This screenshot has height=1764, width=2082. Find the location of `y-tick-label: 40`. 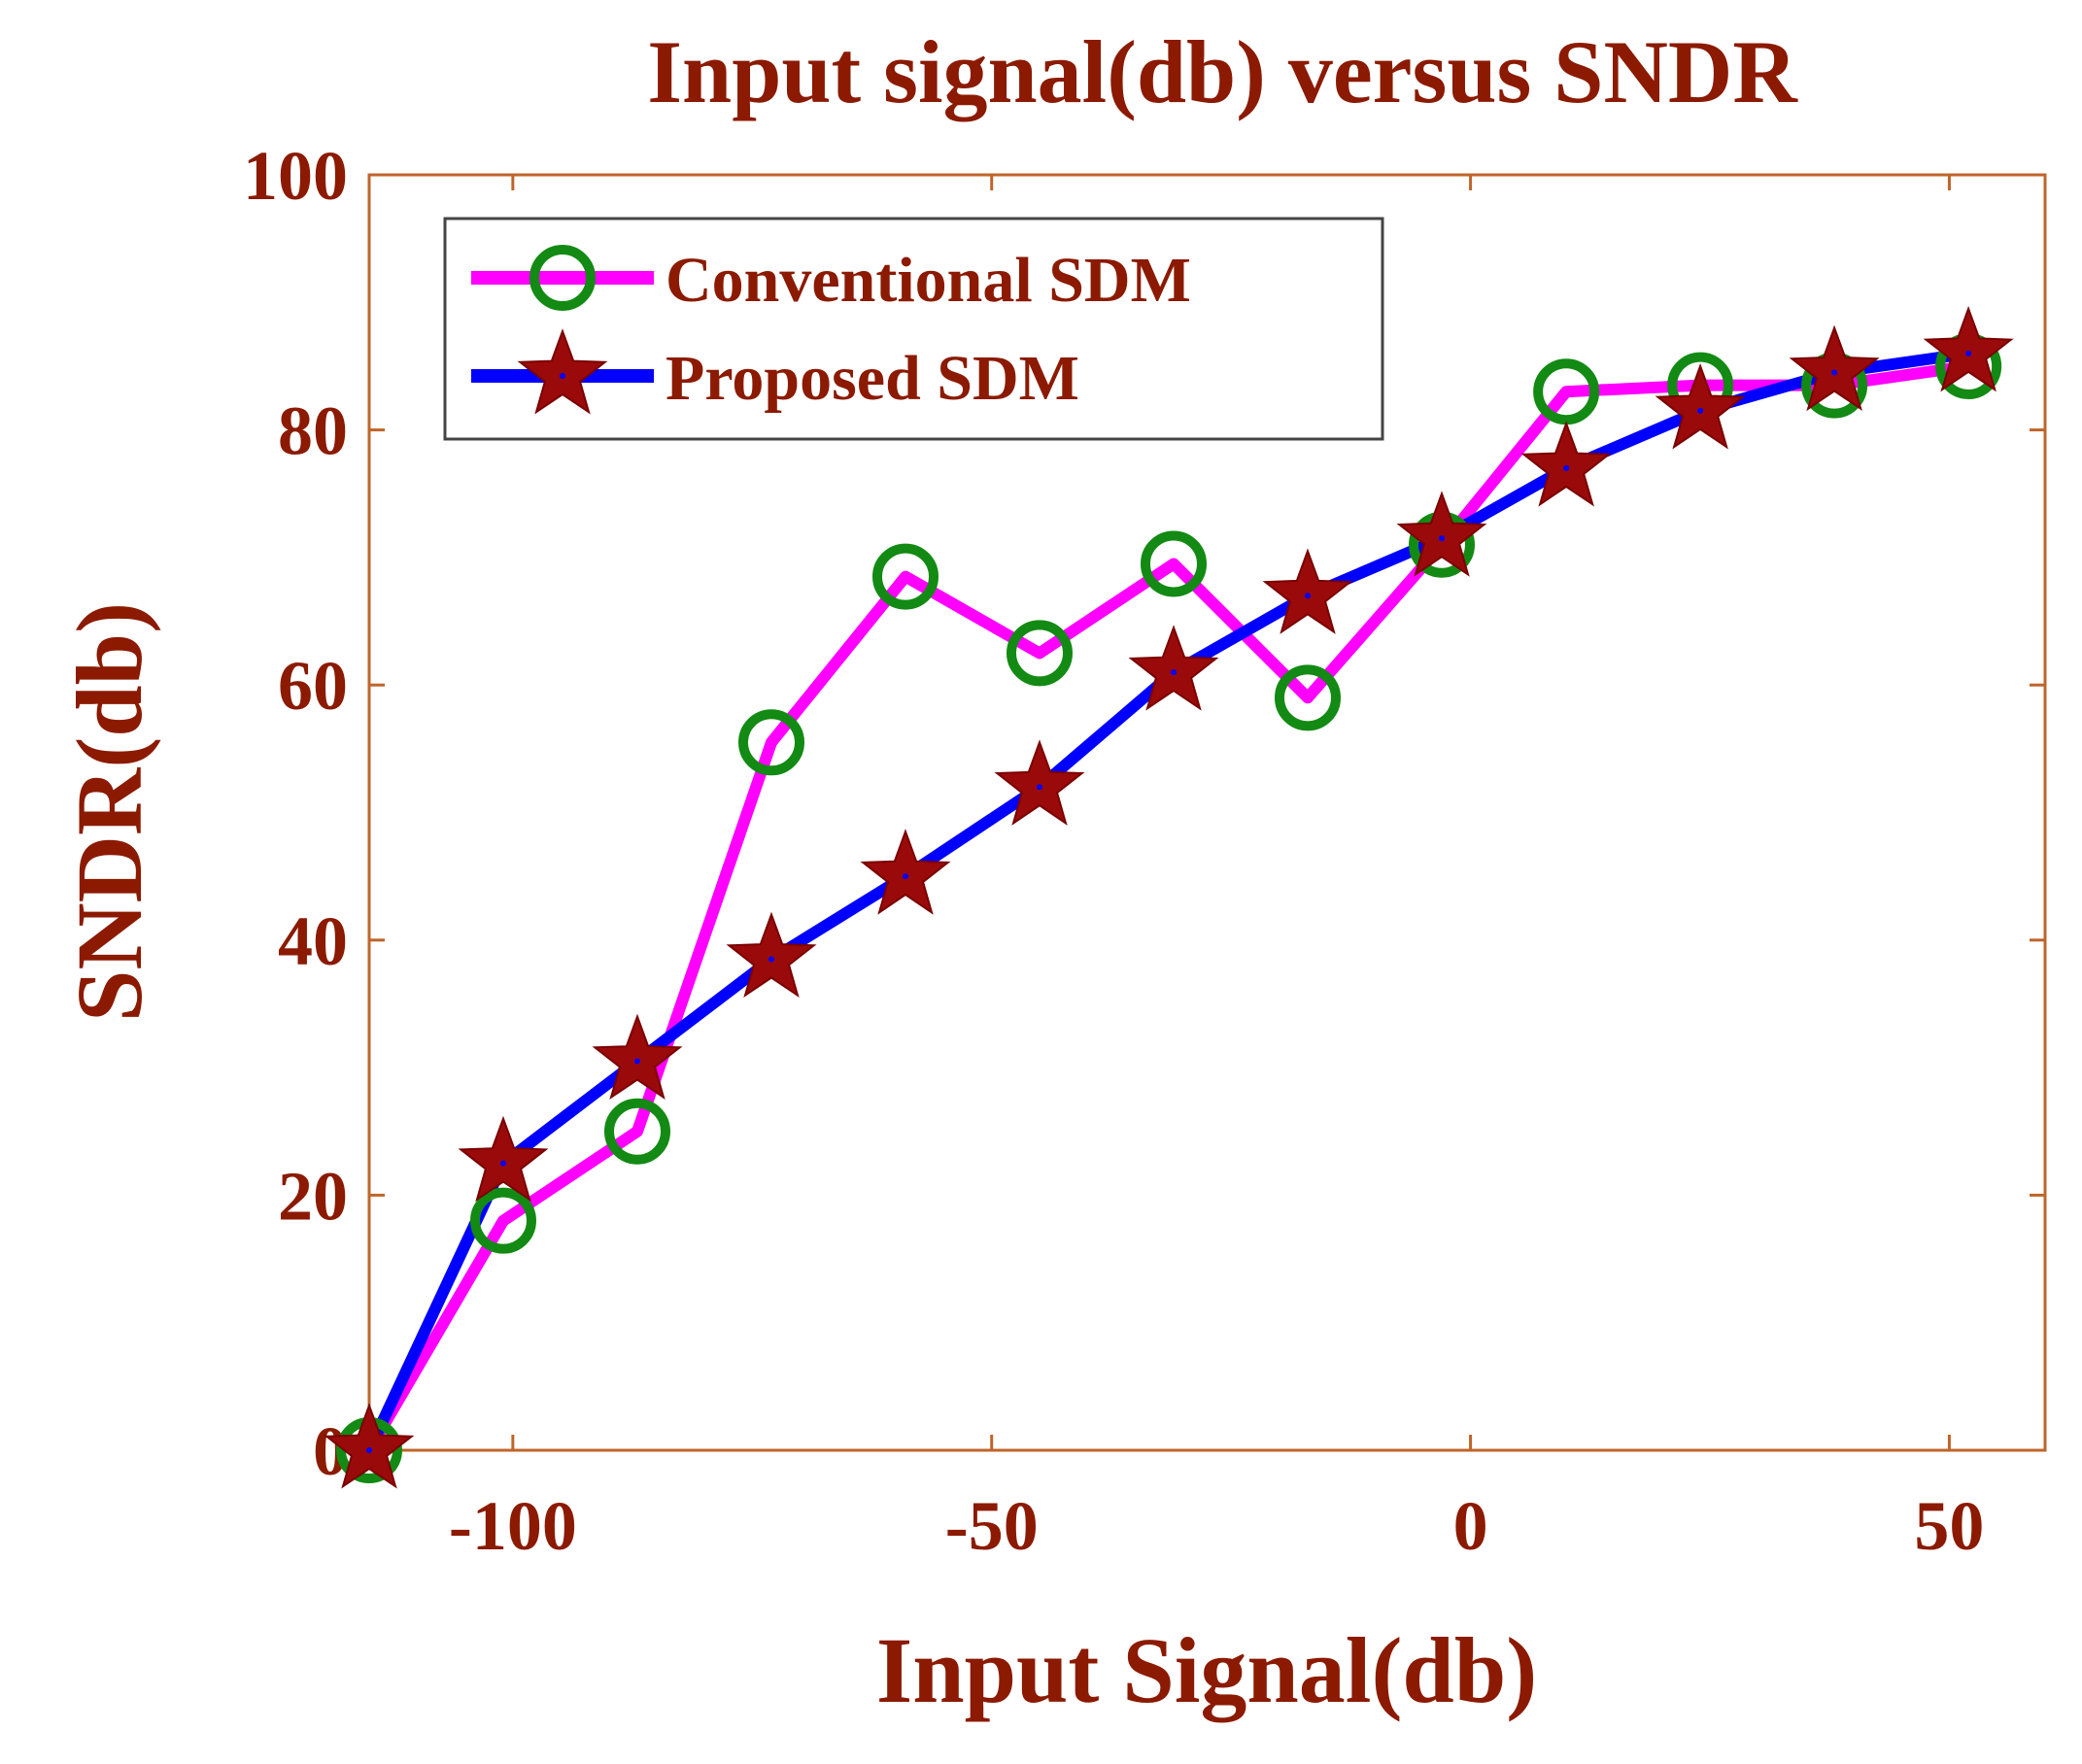

y-tick-label: 40 is located at coordinates (313, 941).